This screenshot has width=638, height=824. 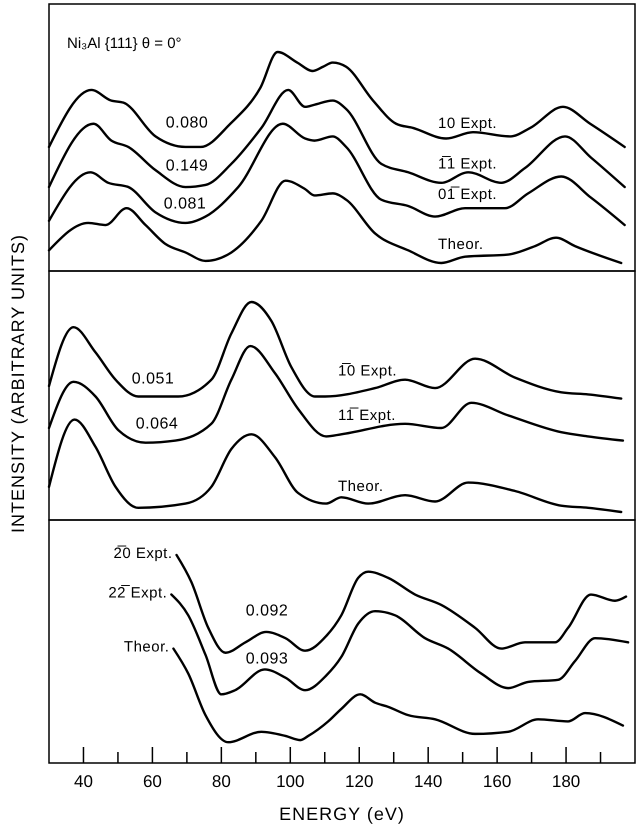 What do you see at coordinates (124, 43) in the screenshot?
I see `chart-title: Ni₃Al {111} θ = 0°` at bounding box center [124, 43].